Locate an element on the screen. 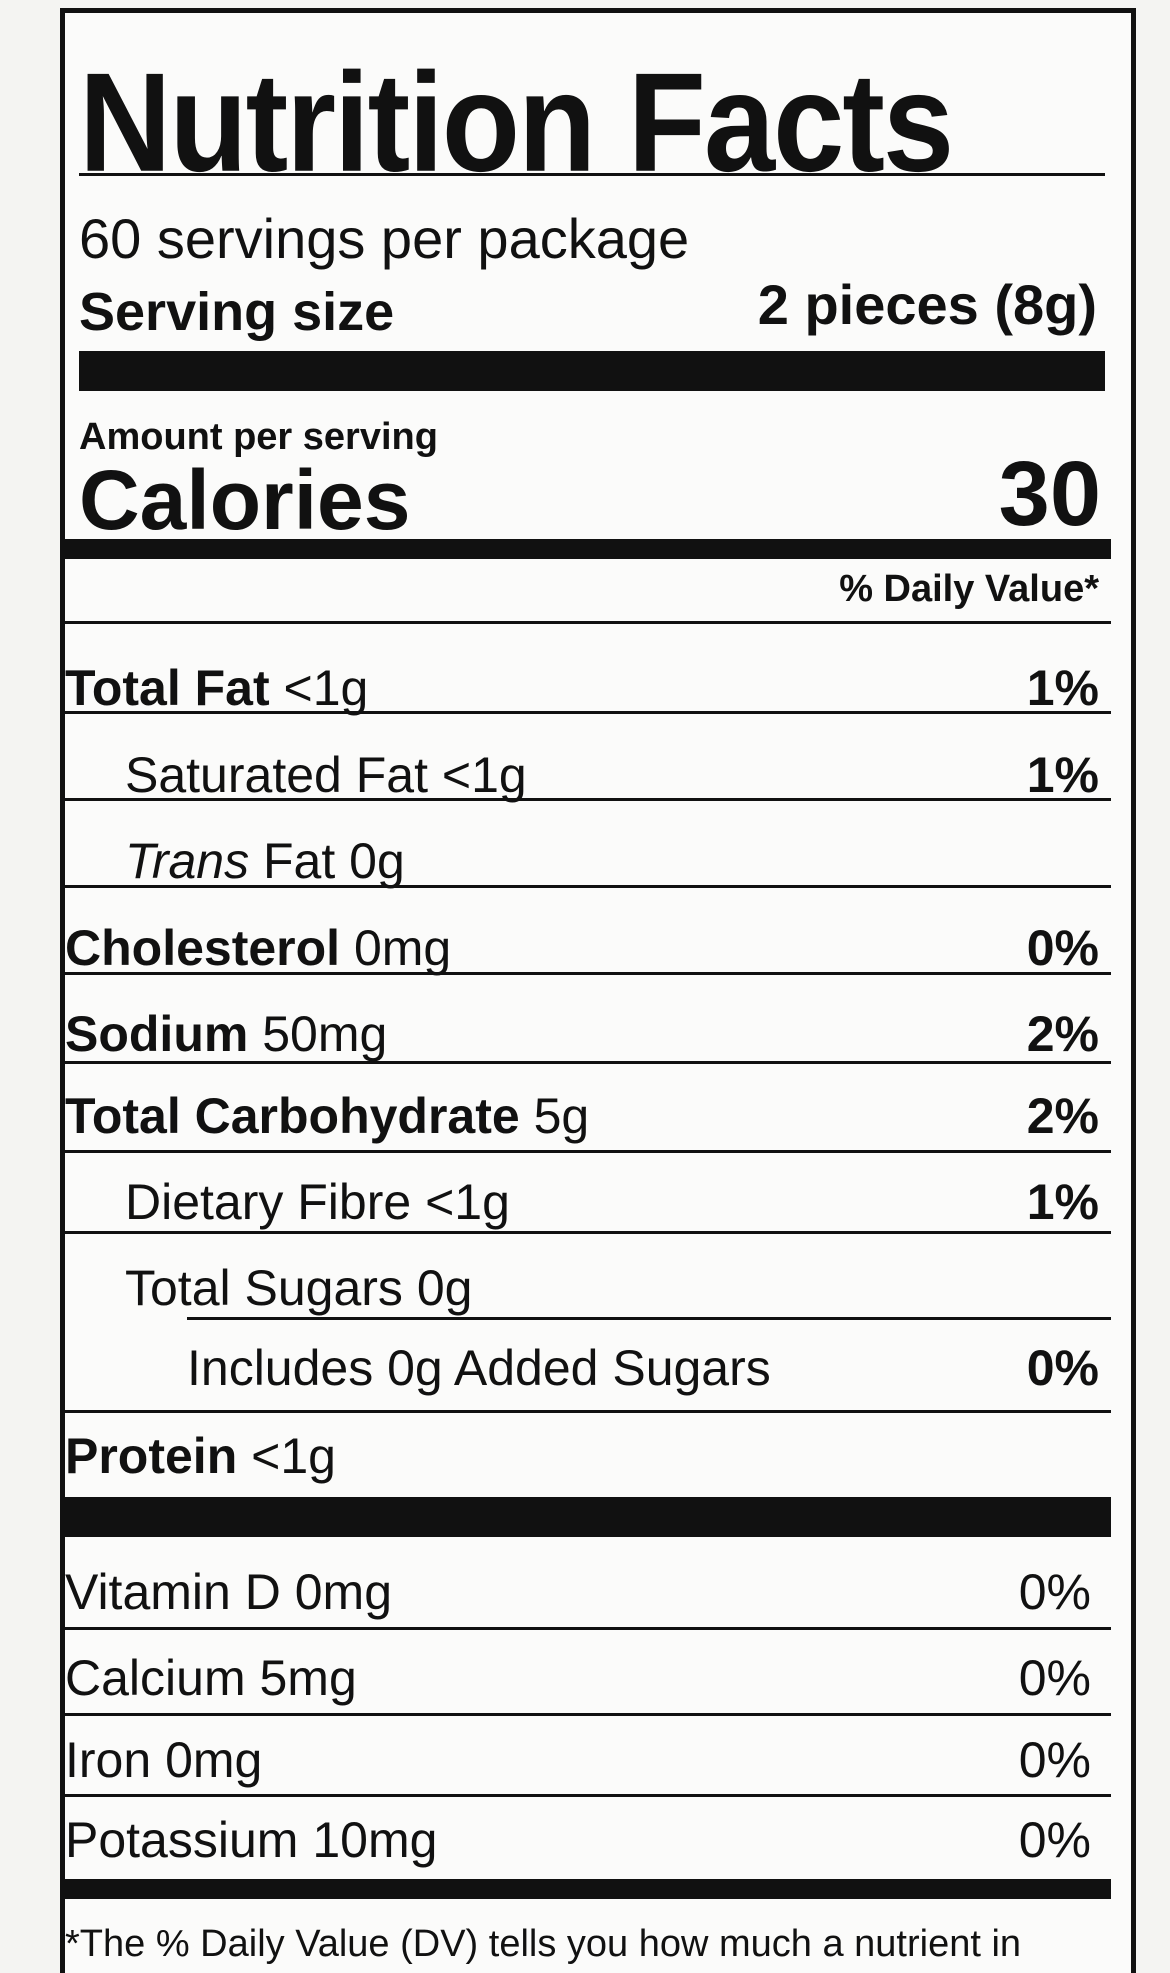 The image size is (1170, 1973). nutrient: Dietary Fibre <1g is located at coordinates (317, 1202).